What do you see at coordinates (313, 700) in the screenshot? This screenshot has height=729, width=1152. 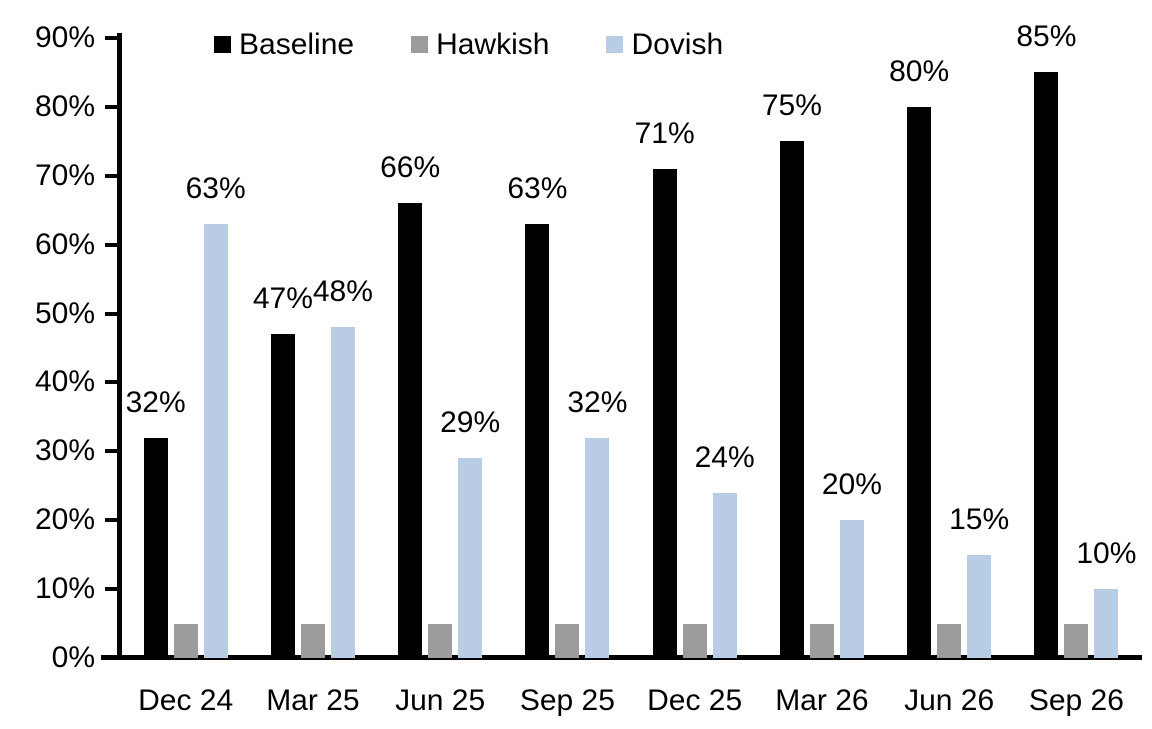 I see `x-category-label: Mar 25` at bounding box center [313, 700].